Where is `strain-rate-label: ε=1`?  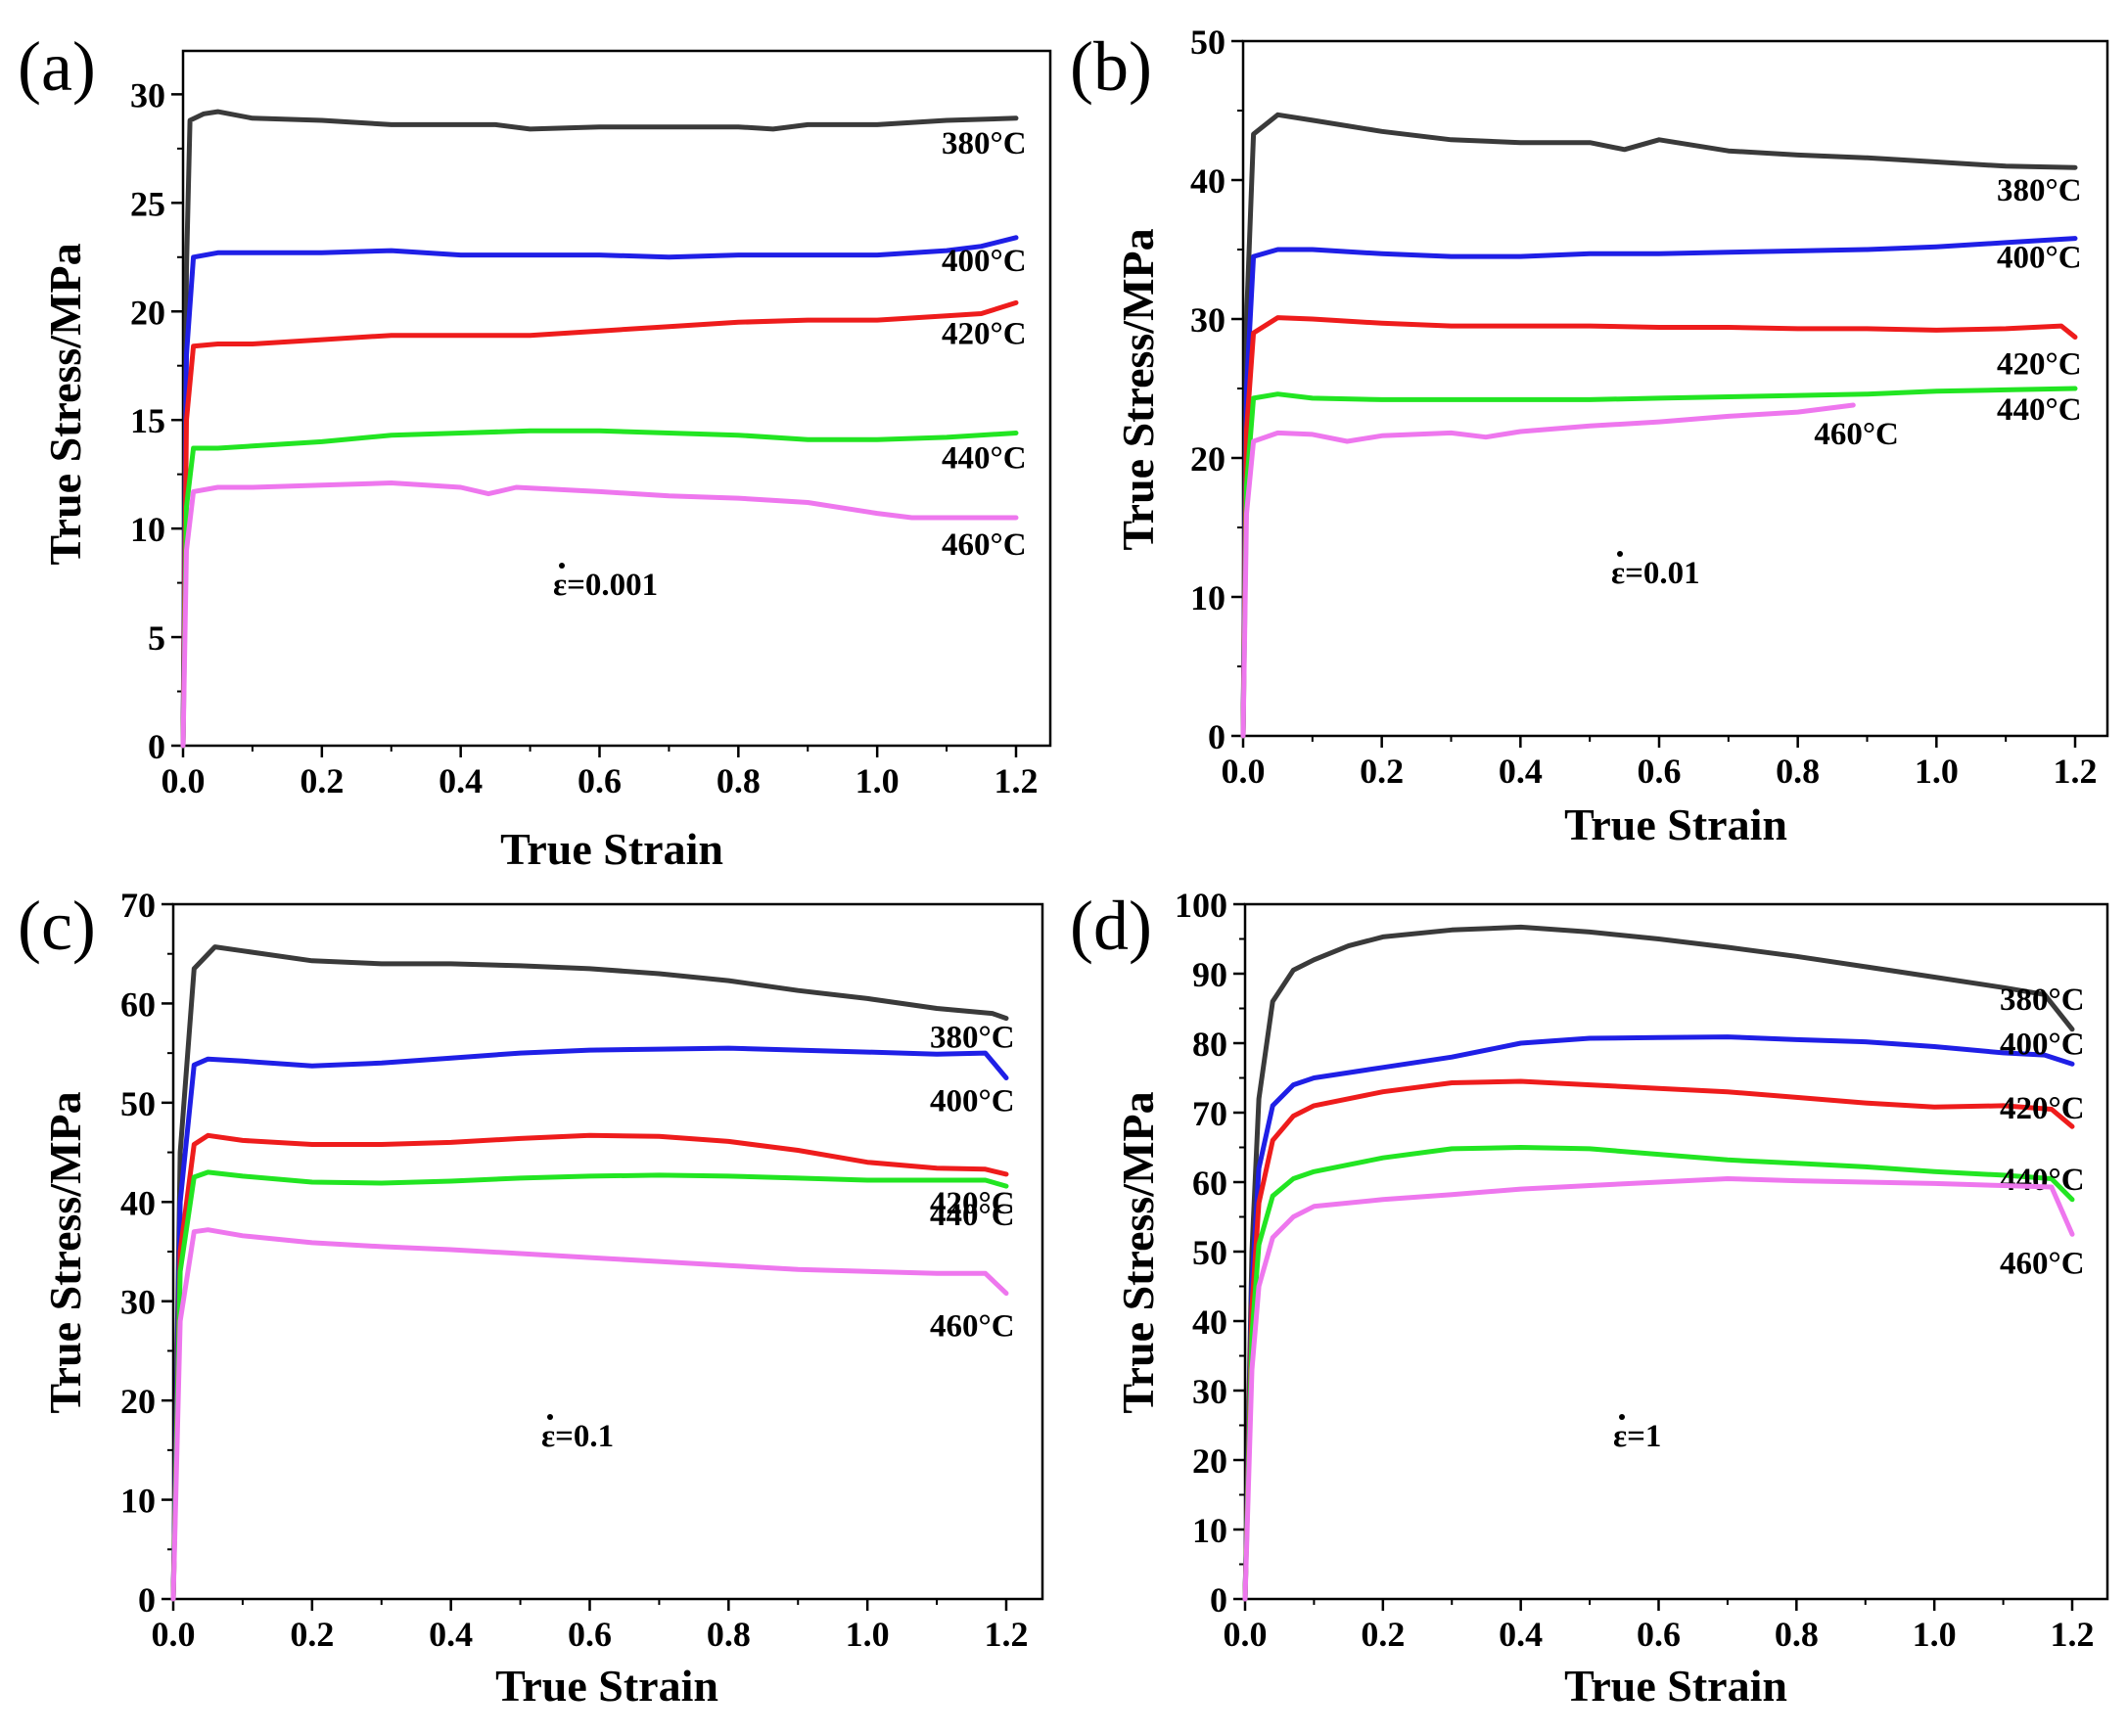
strain-rate-label: ε=1 is located at coordinates (1637, 1436).